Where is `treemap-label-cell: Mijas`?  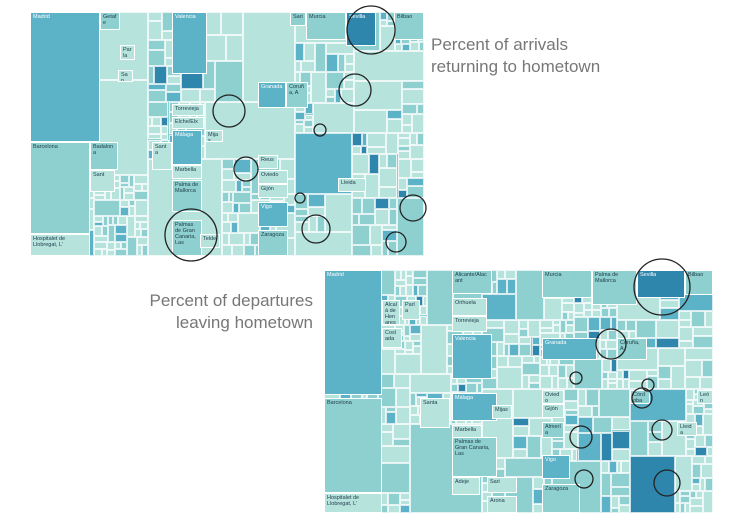 treemap-label-cell: Mijas is located at coordinates (214, 136).